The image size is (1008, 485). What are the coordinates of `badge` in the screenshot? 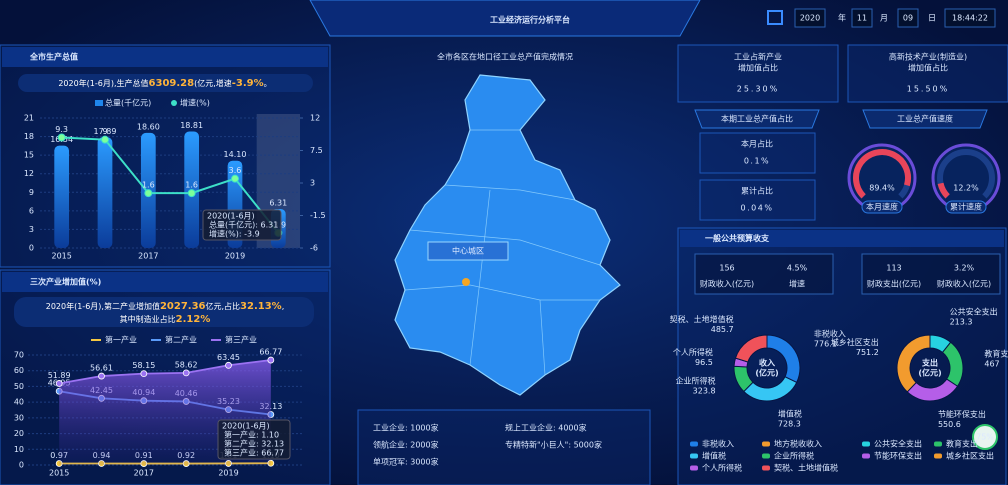 It's located at (985, 437).